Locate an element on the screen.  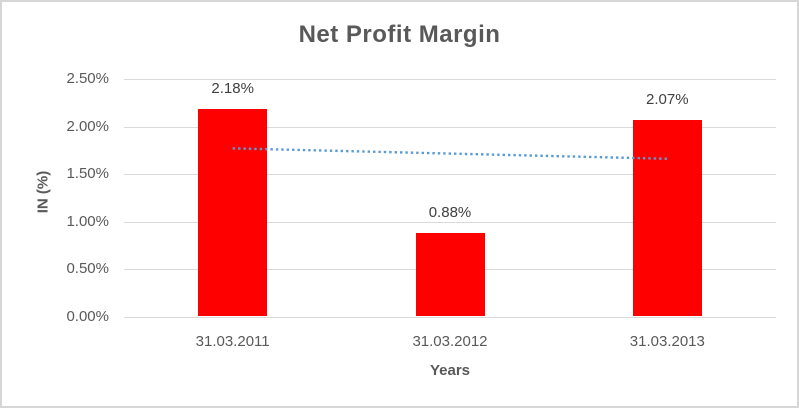
y-tick-label: 2.00% is located at coordinates (87, 126).